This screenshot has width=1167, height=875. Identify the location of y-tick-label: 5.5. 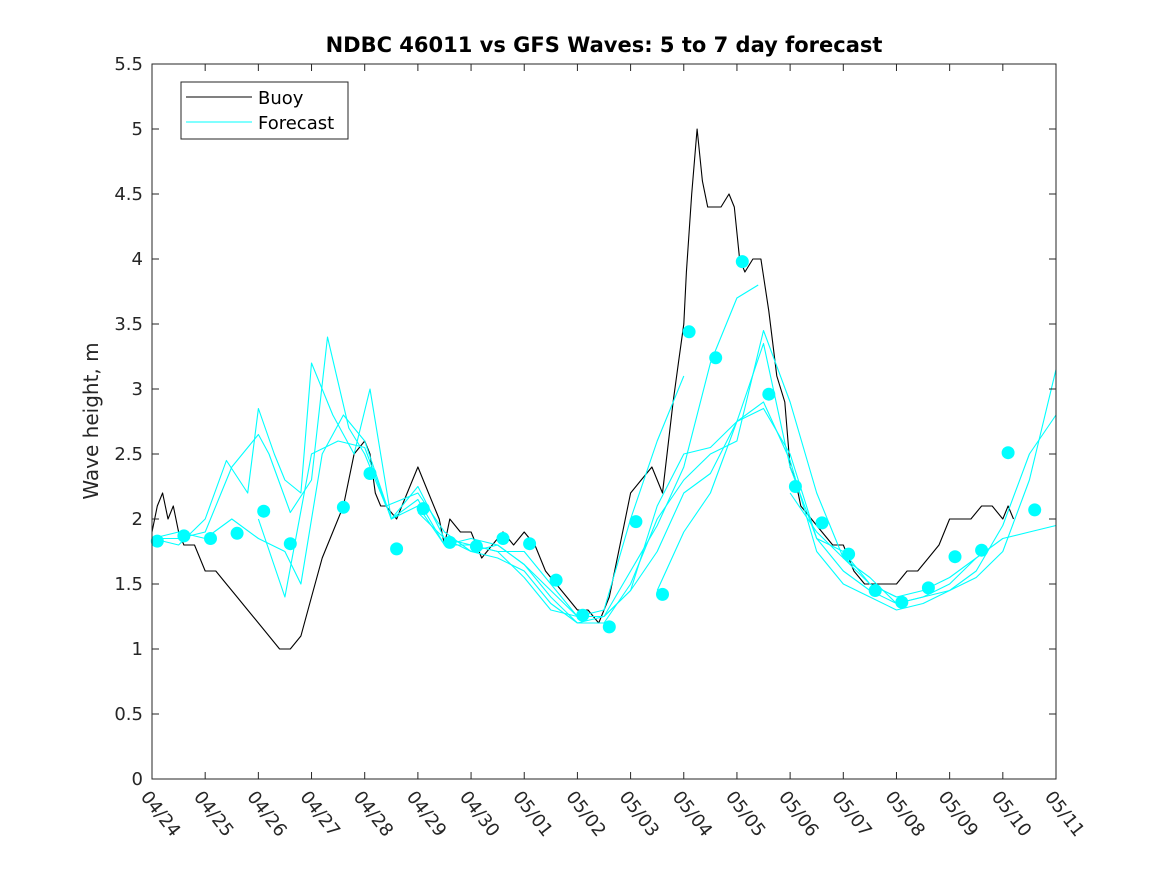
(128, 64).